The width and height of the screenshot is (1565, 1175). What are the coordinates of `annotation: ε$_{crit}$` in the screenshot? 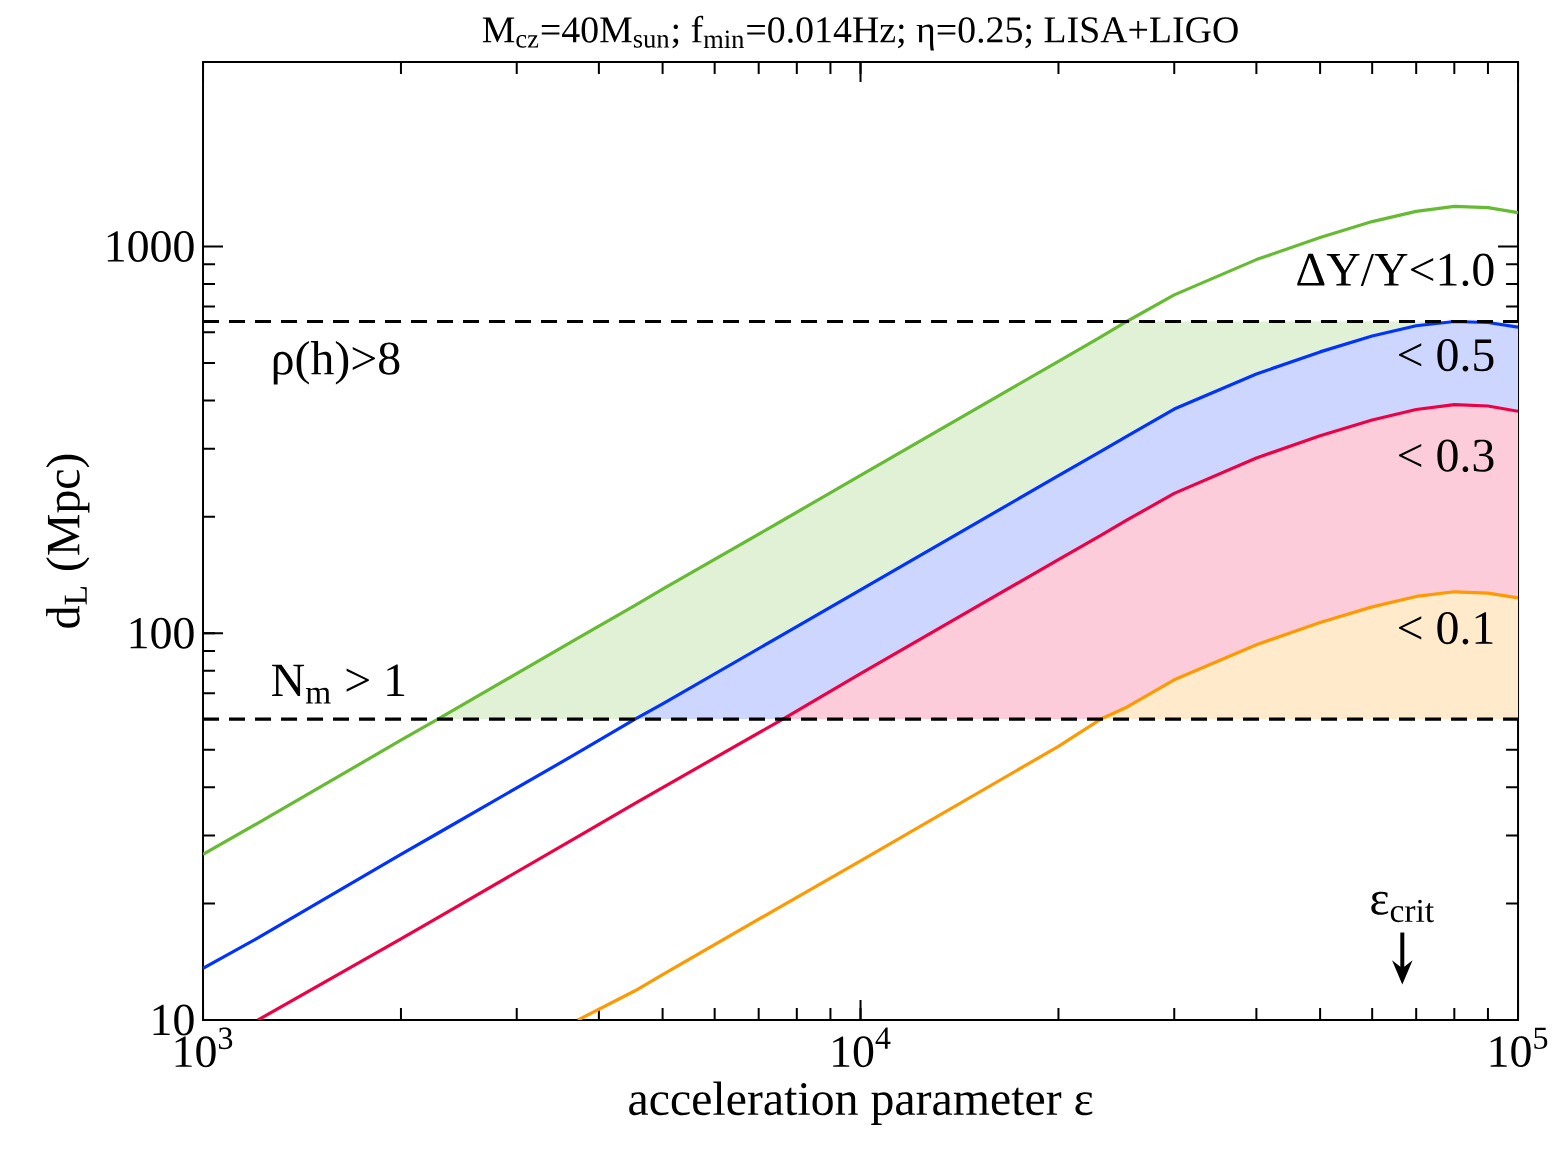 It's located at (1402, 907).